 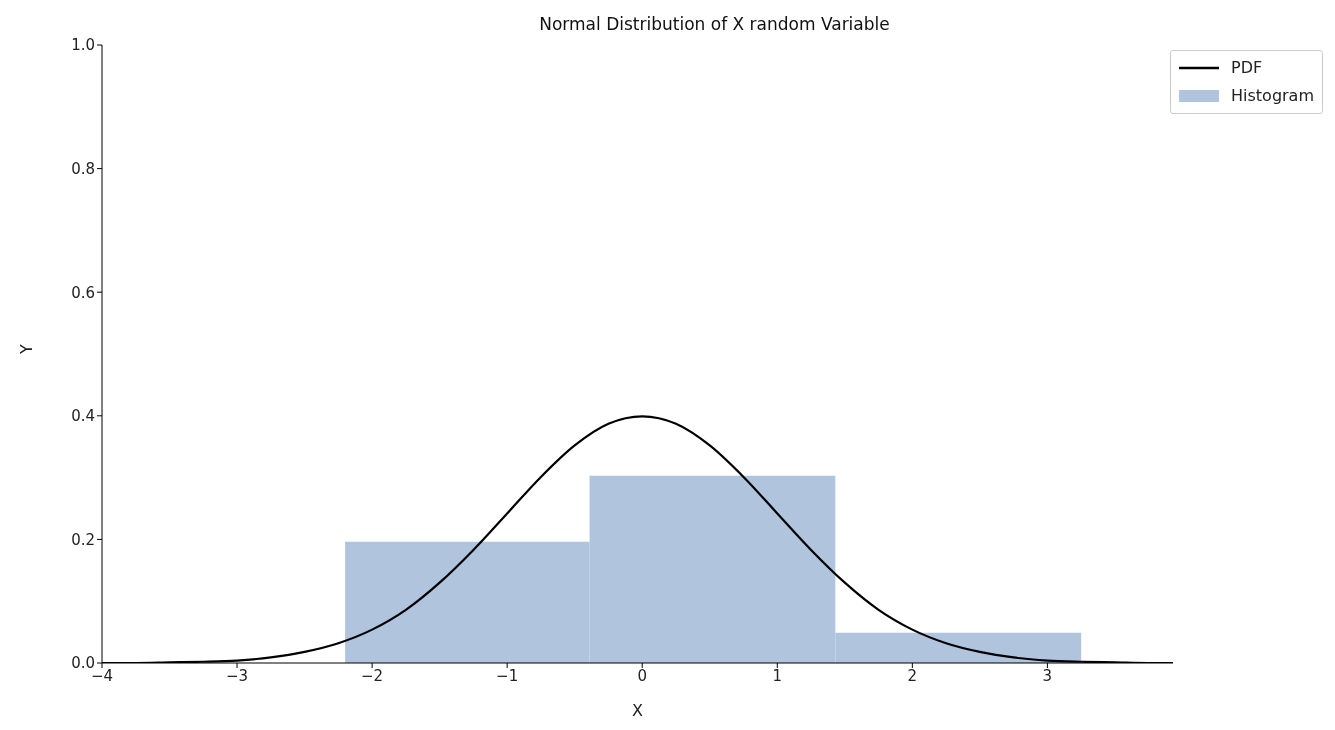 What do you see at coordinates (83, 663) in the screenshot?
I see `y-tick-label: 0.0` at bounding box center [83, 663].